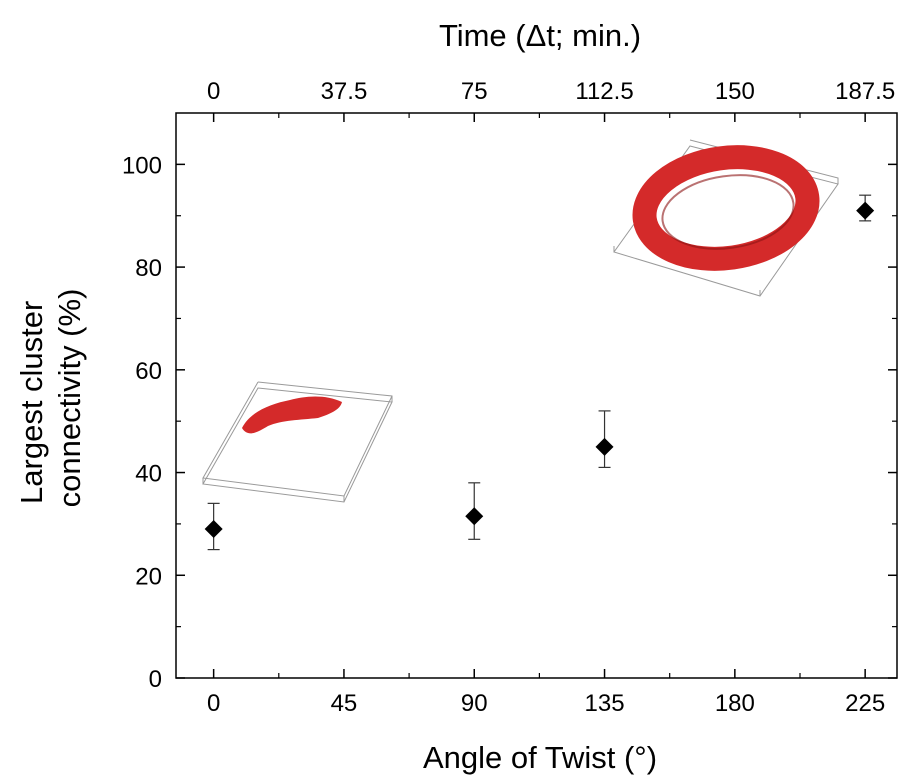 Image resolution: width=905 pixels, height=783 pixels. I want to click on x2-tick-label: 150, so click(735, 91).